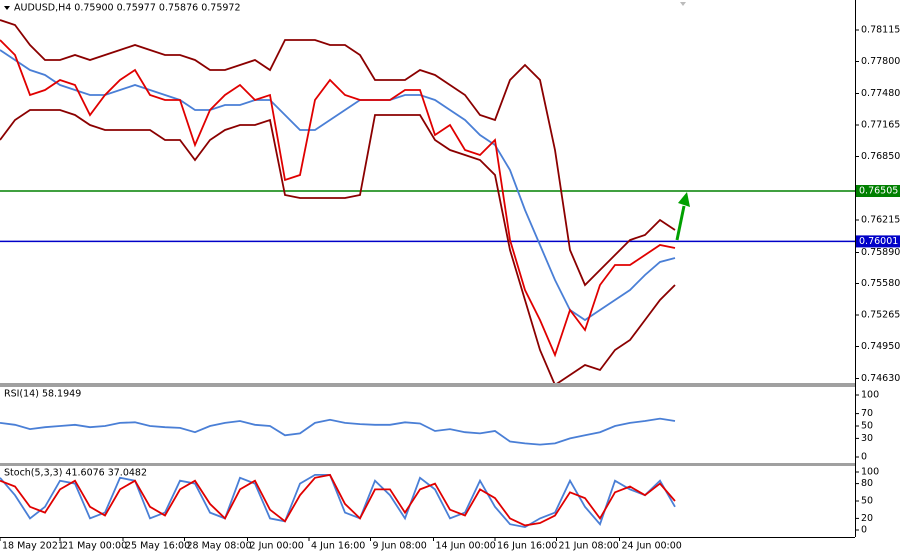  Describe the element at coordinates (683, 4) in the screenshot. I see `scroll-marker` at that location.